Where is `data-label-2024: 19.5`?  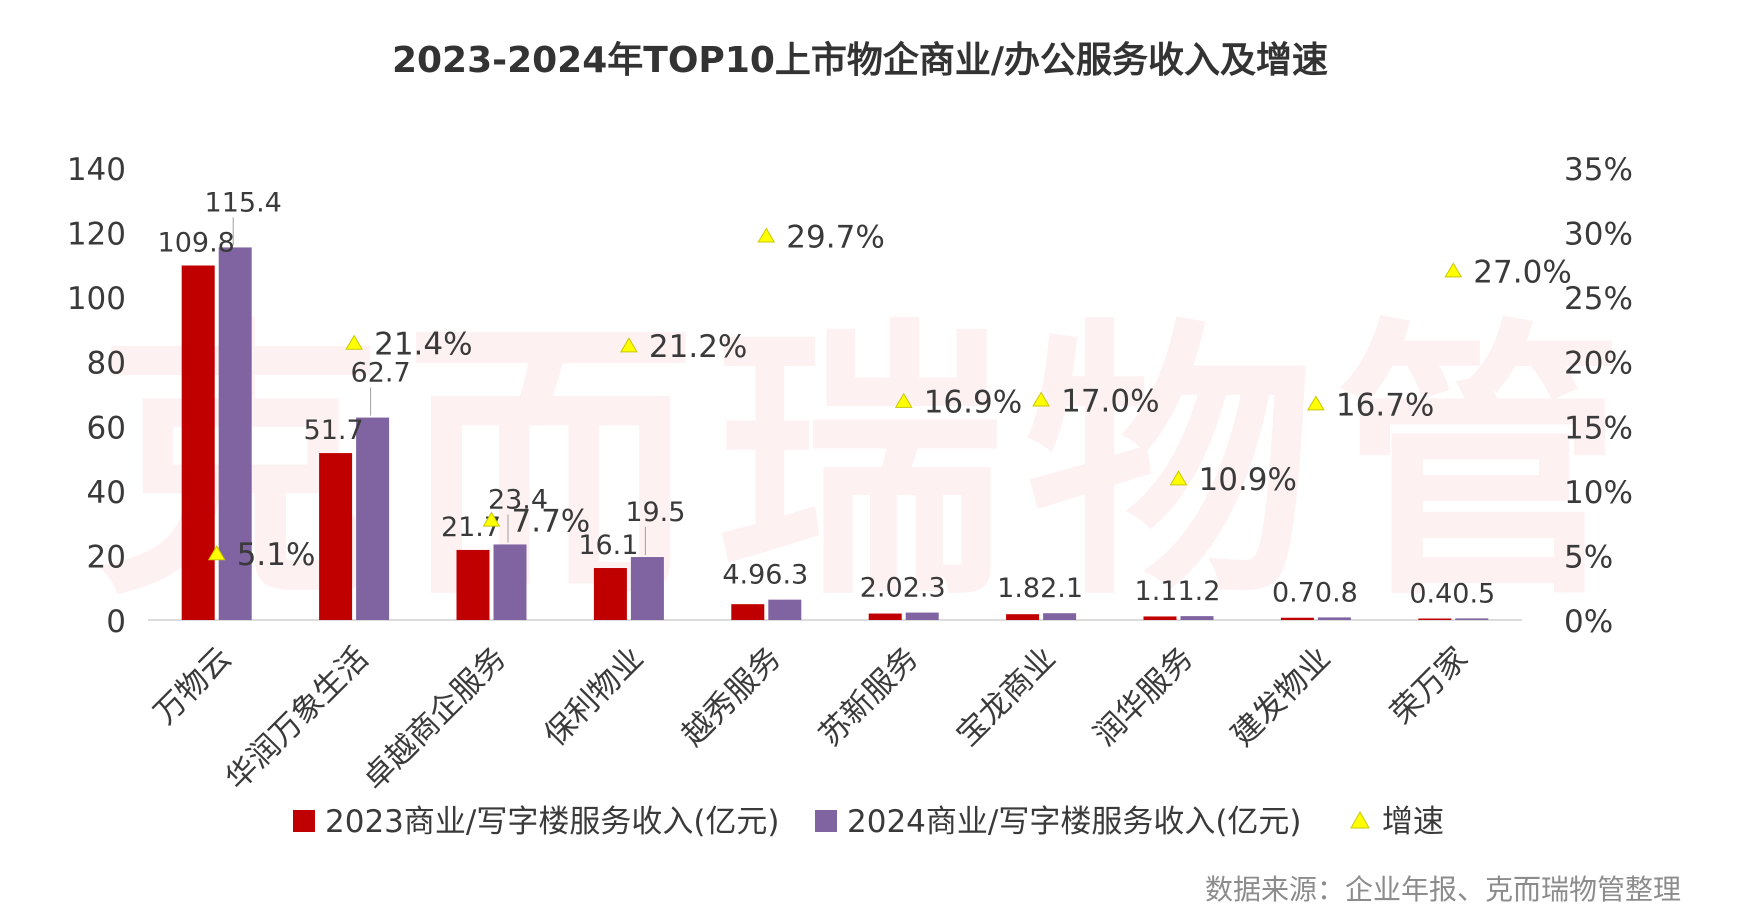 data-label-2024: 19.5 is located at coordinates (655, 512).